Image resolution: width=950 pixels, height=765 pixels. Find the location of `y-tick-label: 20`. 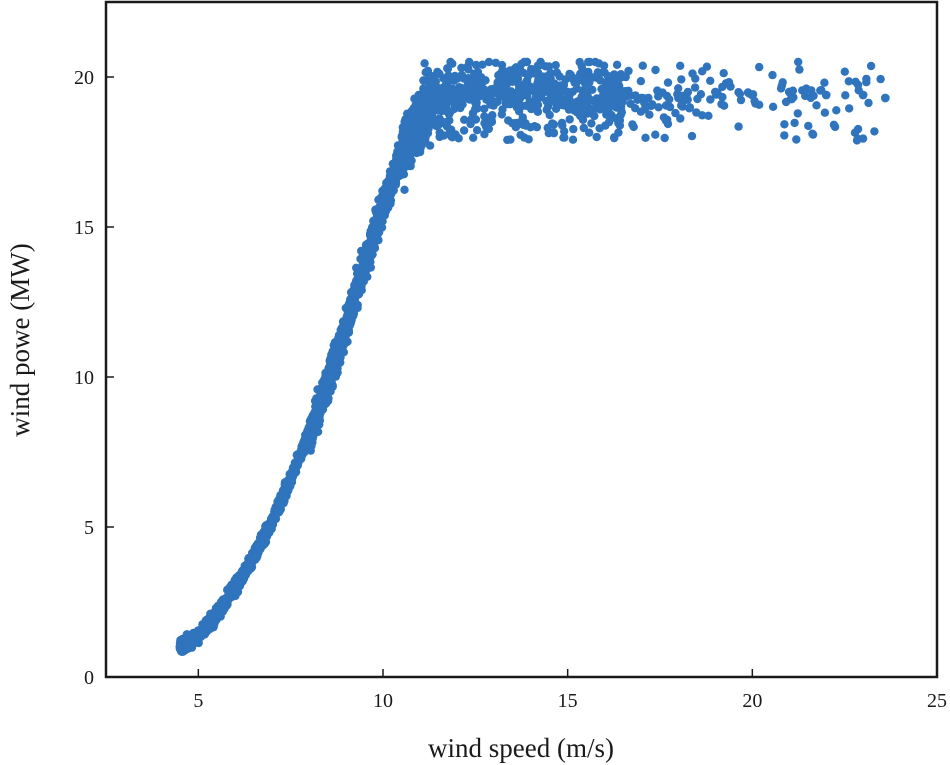

y-tick-label: 20 is located at coordinates (84, 78).